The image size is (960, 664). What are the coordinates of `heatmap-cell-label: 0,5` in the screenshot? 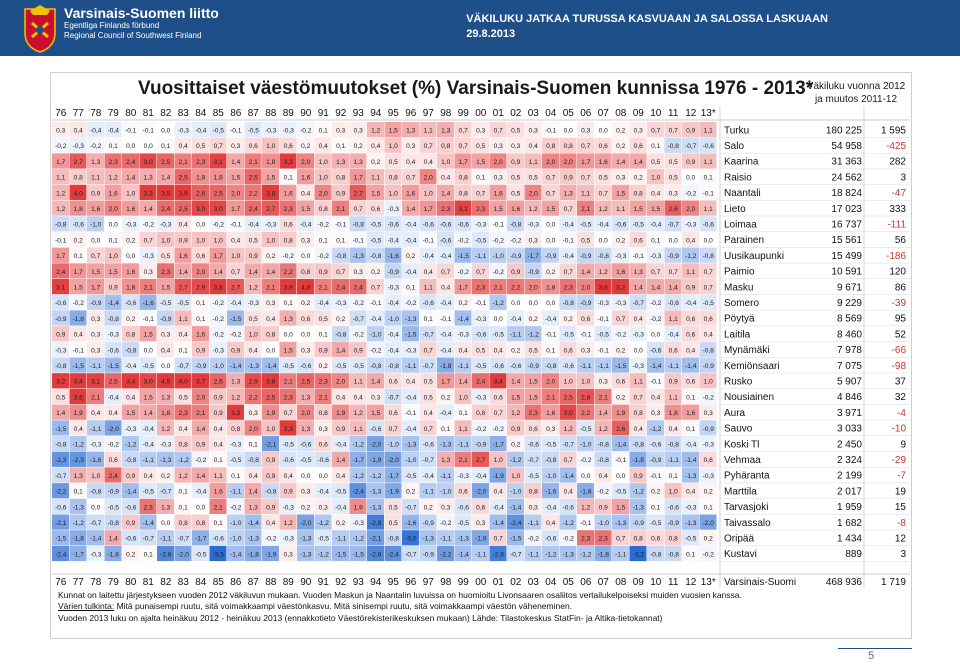 It's located at (253, 240).